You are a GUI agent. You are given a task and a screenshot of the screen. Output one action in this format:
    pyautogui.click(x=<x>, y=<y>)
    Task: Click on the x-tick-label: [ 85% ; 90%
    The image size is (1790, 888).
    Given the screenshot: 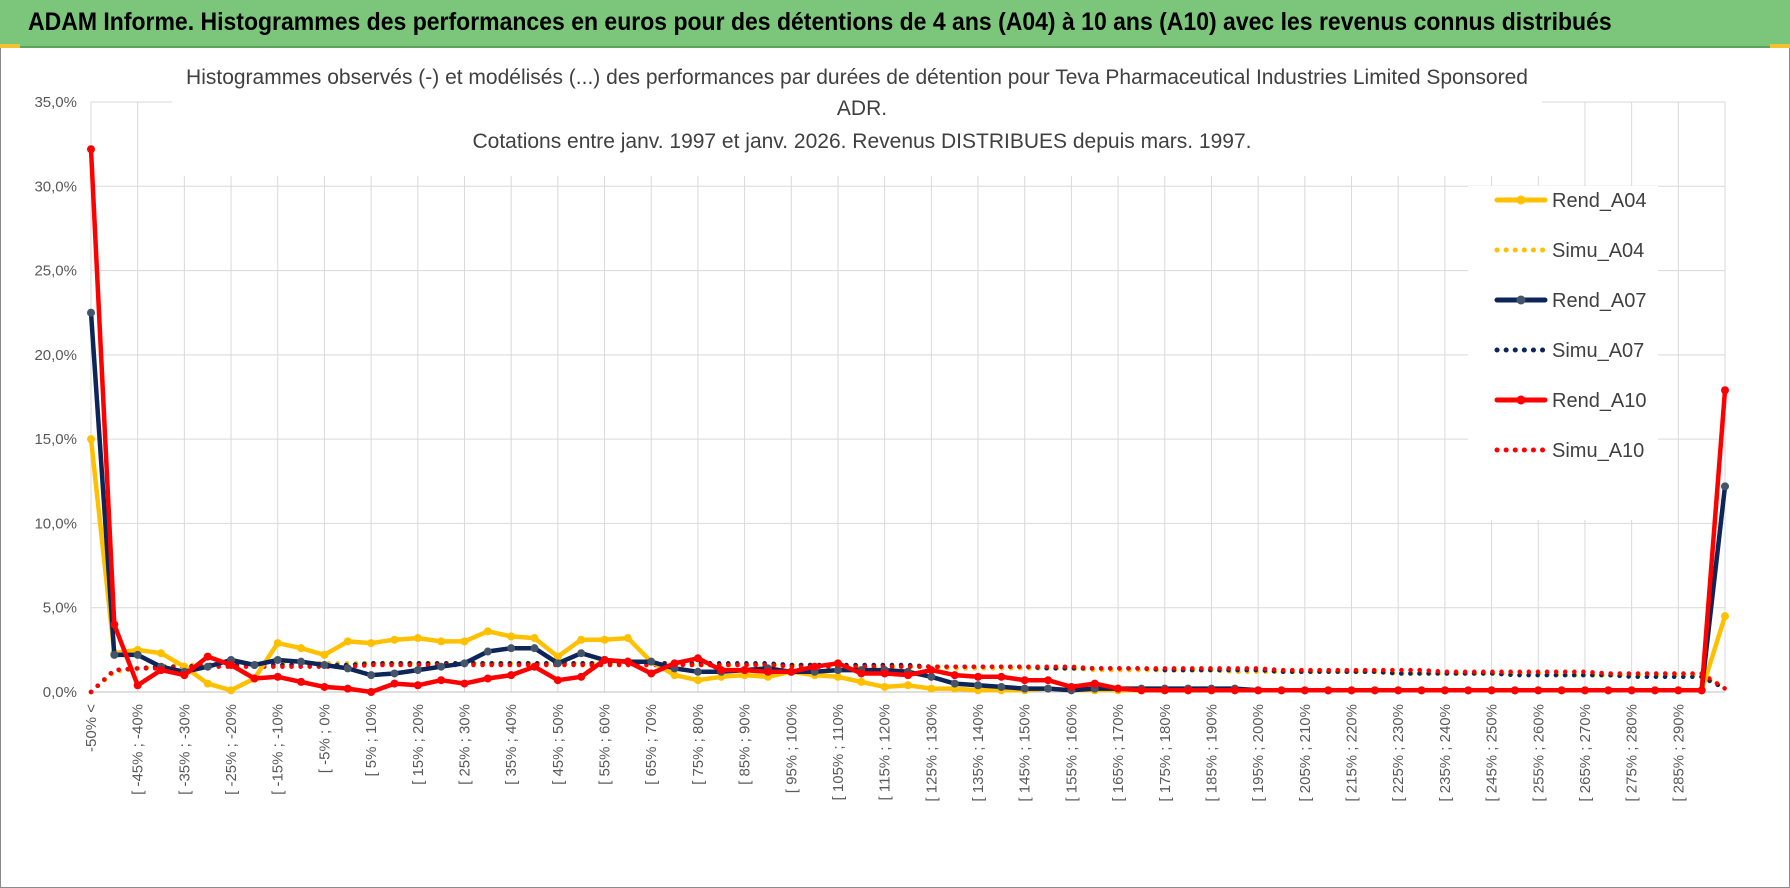 What is the action you would take?
    pyautogui.click(x=745, y=744)
    